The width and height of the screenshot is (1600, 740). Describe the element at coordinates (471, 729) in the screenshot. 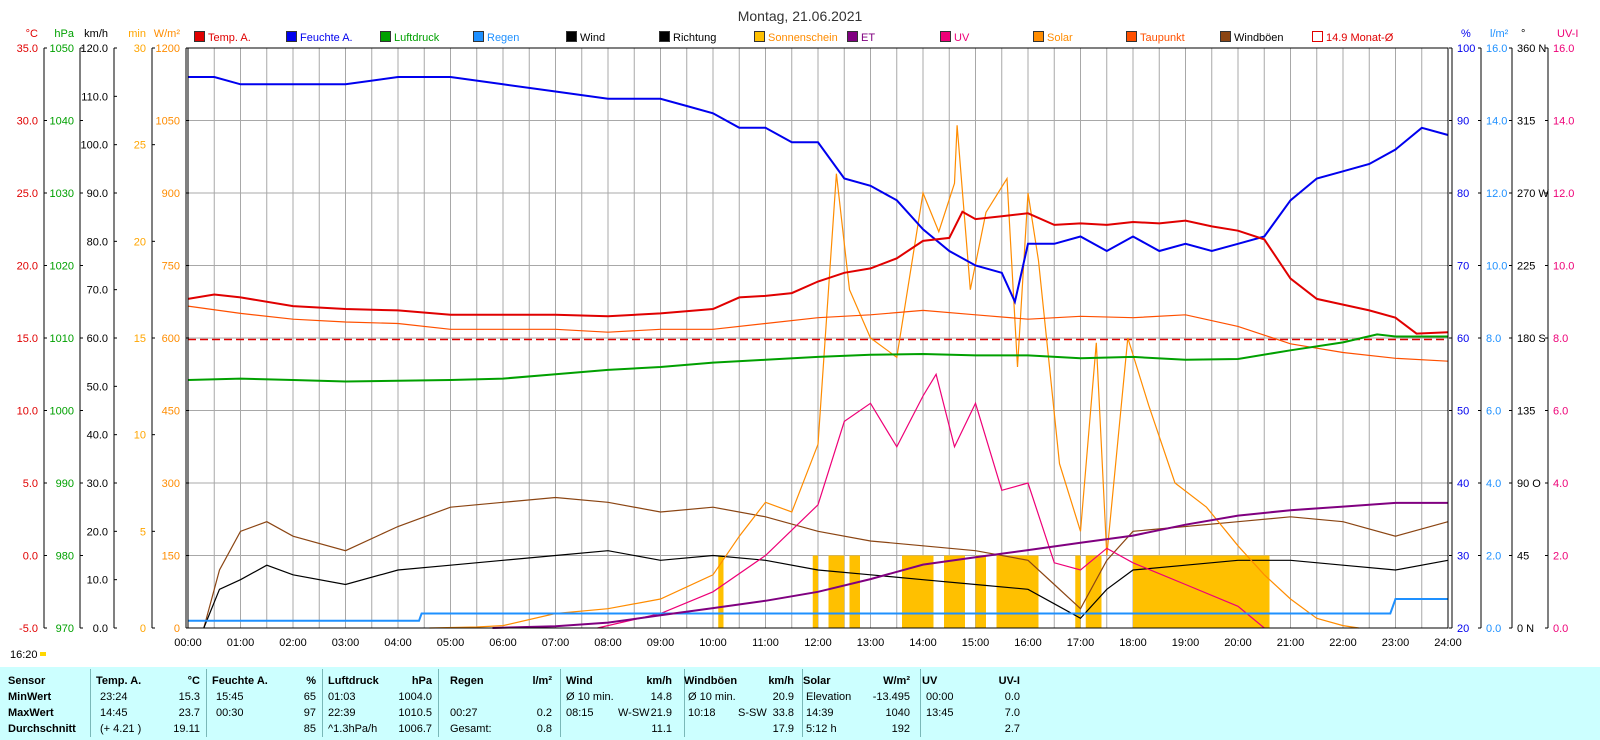

I see `stats-cell: Gesamt:` at that location.